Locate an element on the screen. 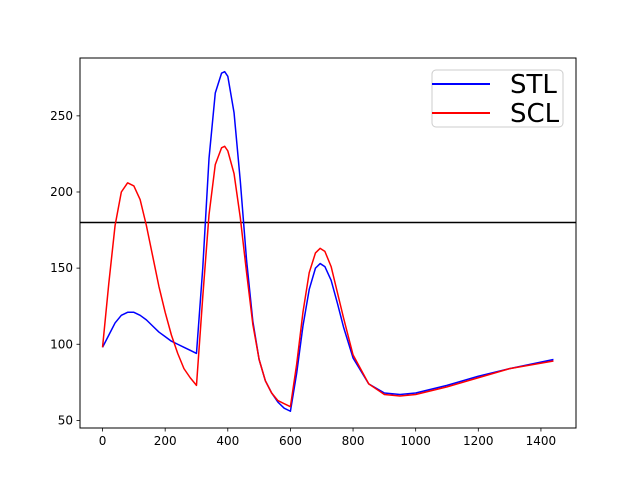 Image resolution: width=640 pixels, height=485 pixels. y-tick-label: 100 is located at coordinates (61, 344).